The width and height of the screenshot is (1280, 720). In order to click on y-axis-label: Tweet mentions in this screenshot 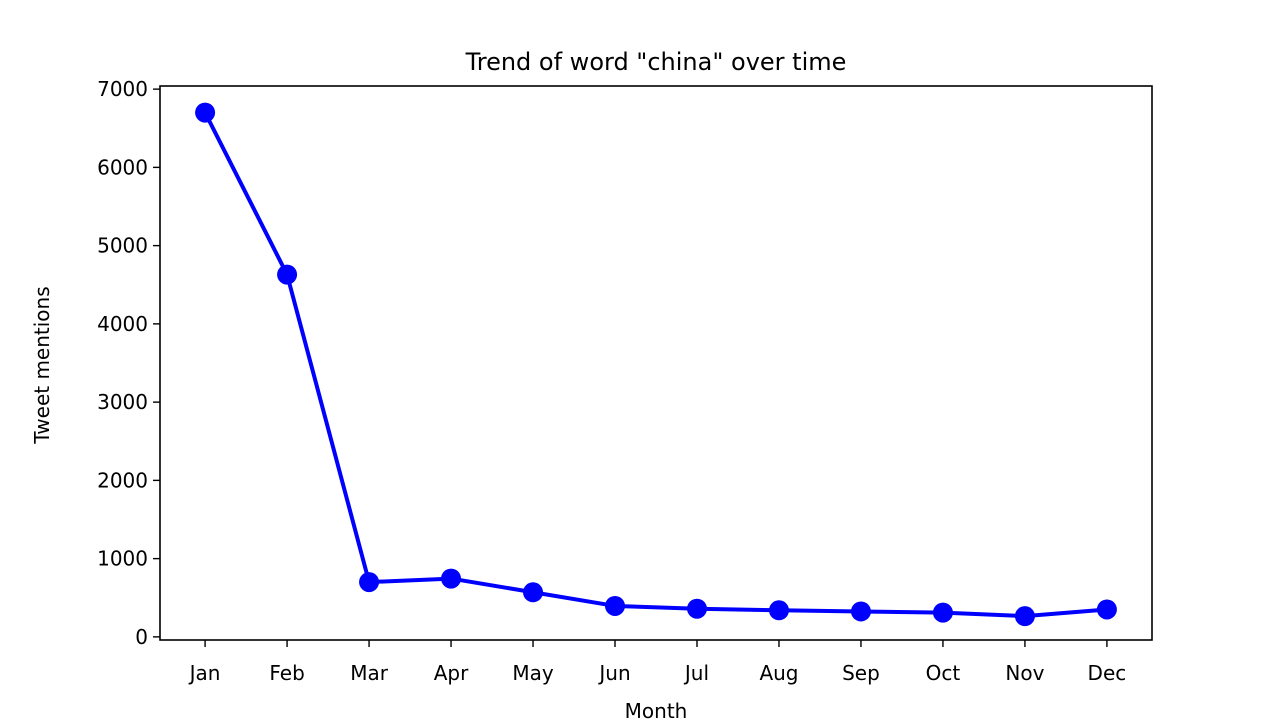, I will do `click(42, 365)`.